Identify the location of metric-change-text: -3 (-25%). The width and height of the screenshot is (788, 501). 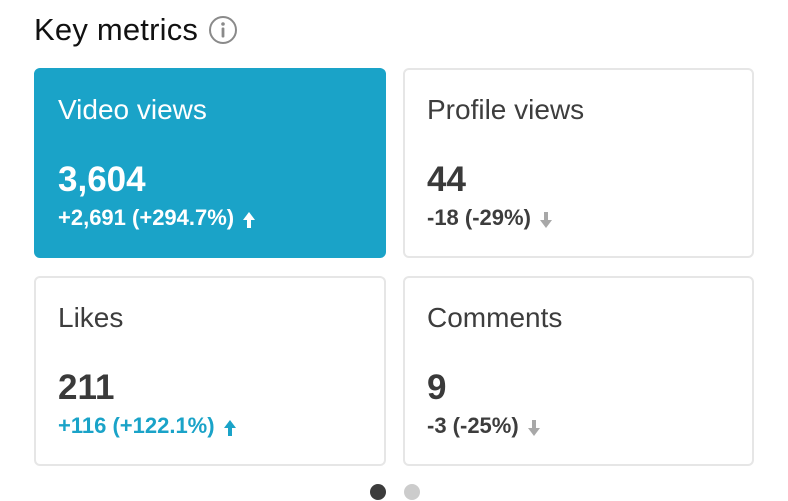
(473, 425).